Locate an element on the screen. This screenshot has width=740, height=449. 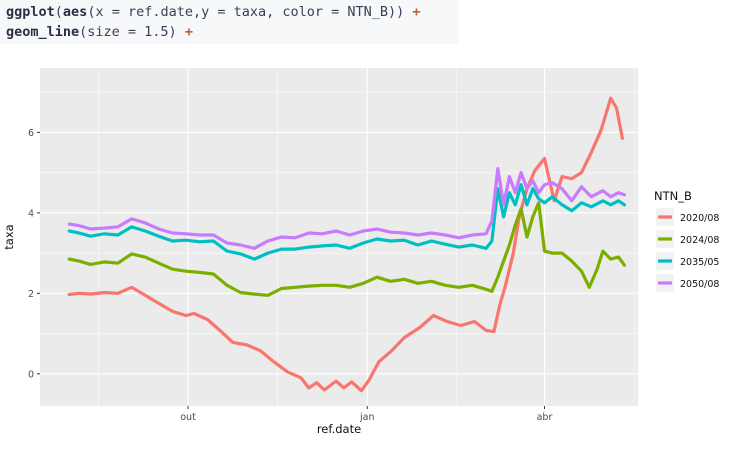
y-axis-title: taxa is located at coordinates (9, 236).